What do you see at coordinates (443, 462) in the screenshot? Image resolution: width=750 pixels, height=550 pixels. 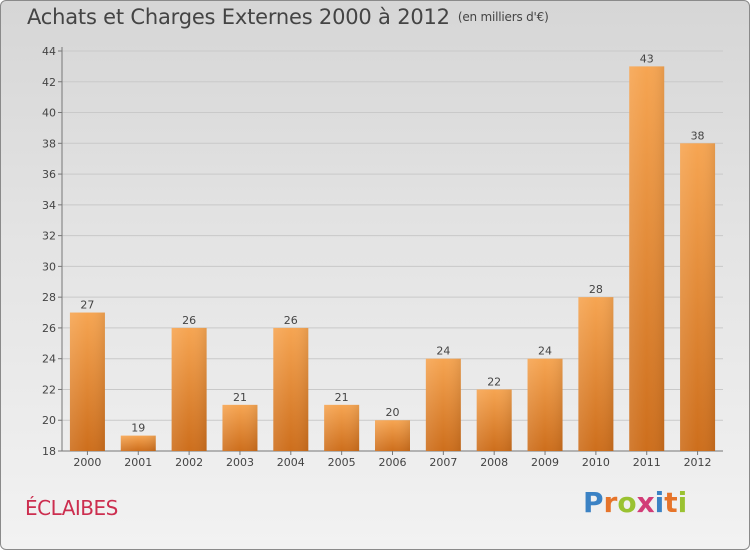 I see `x-tick-label: 2007` at bounding box center [443, 462].